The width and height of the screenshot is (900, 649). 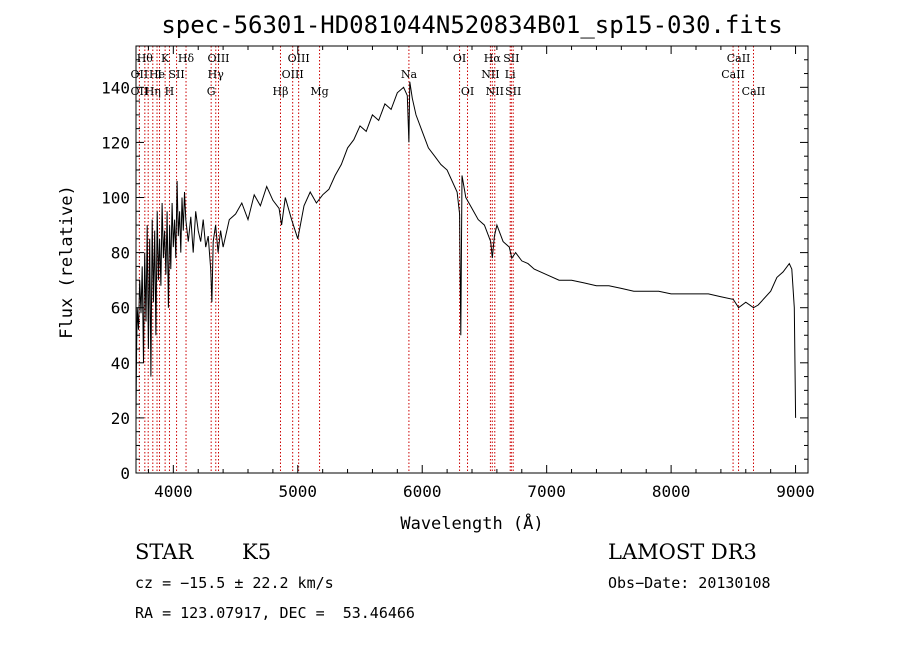 I want to click on line-label-15: Na, so click(x=409, y=74).